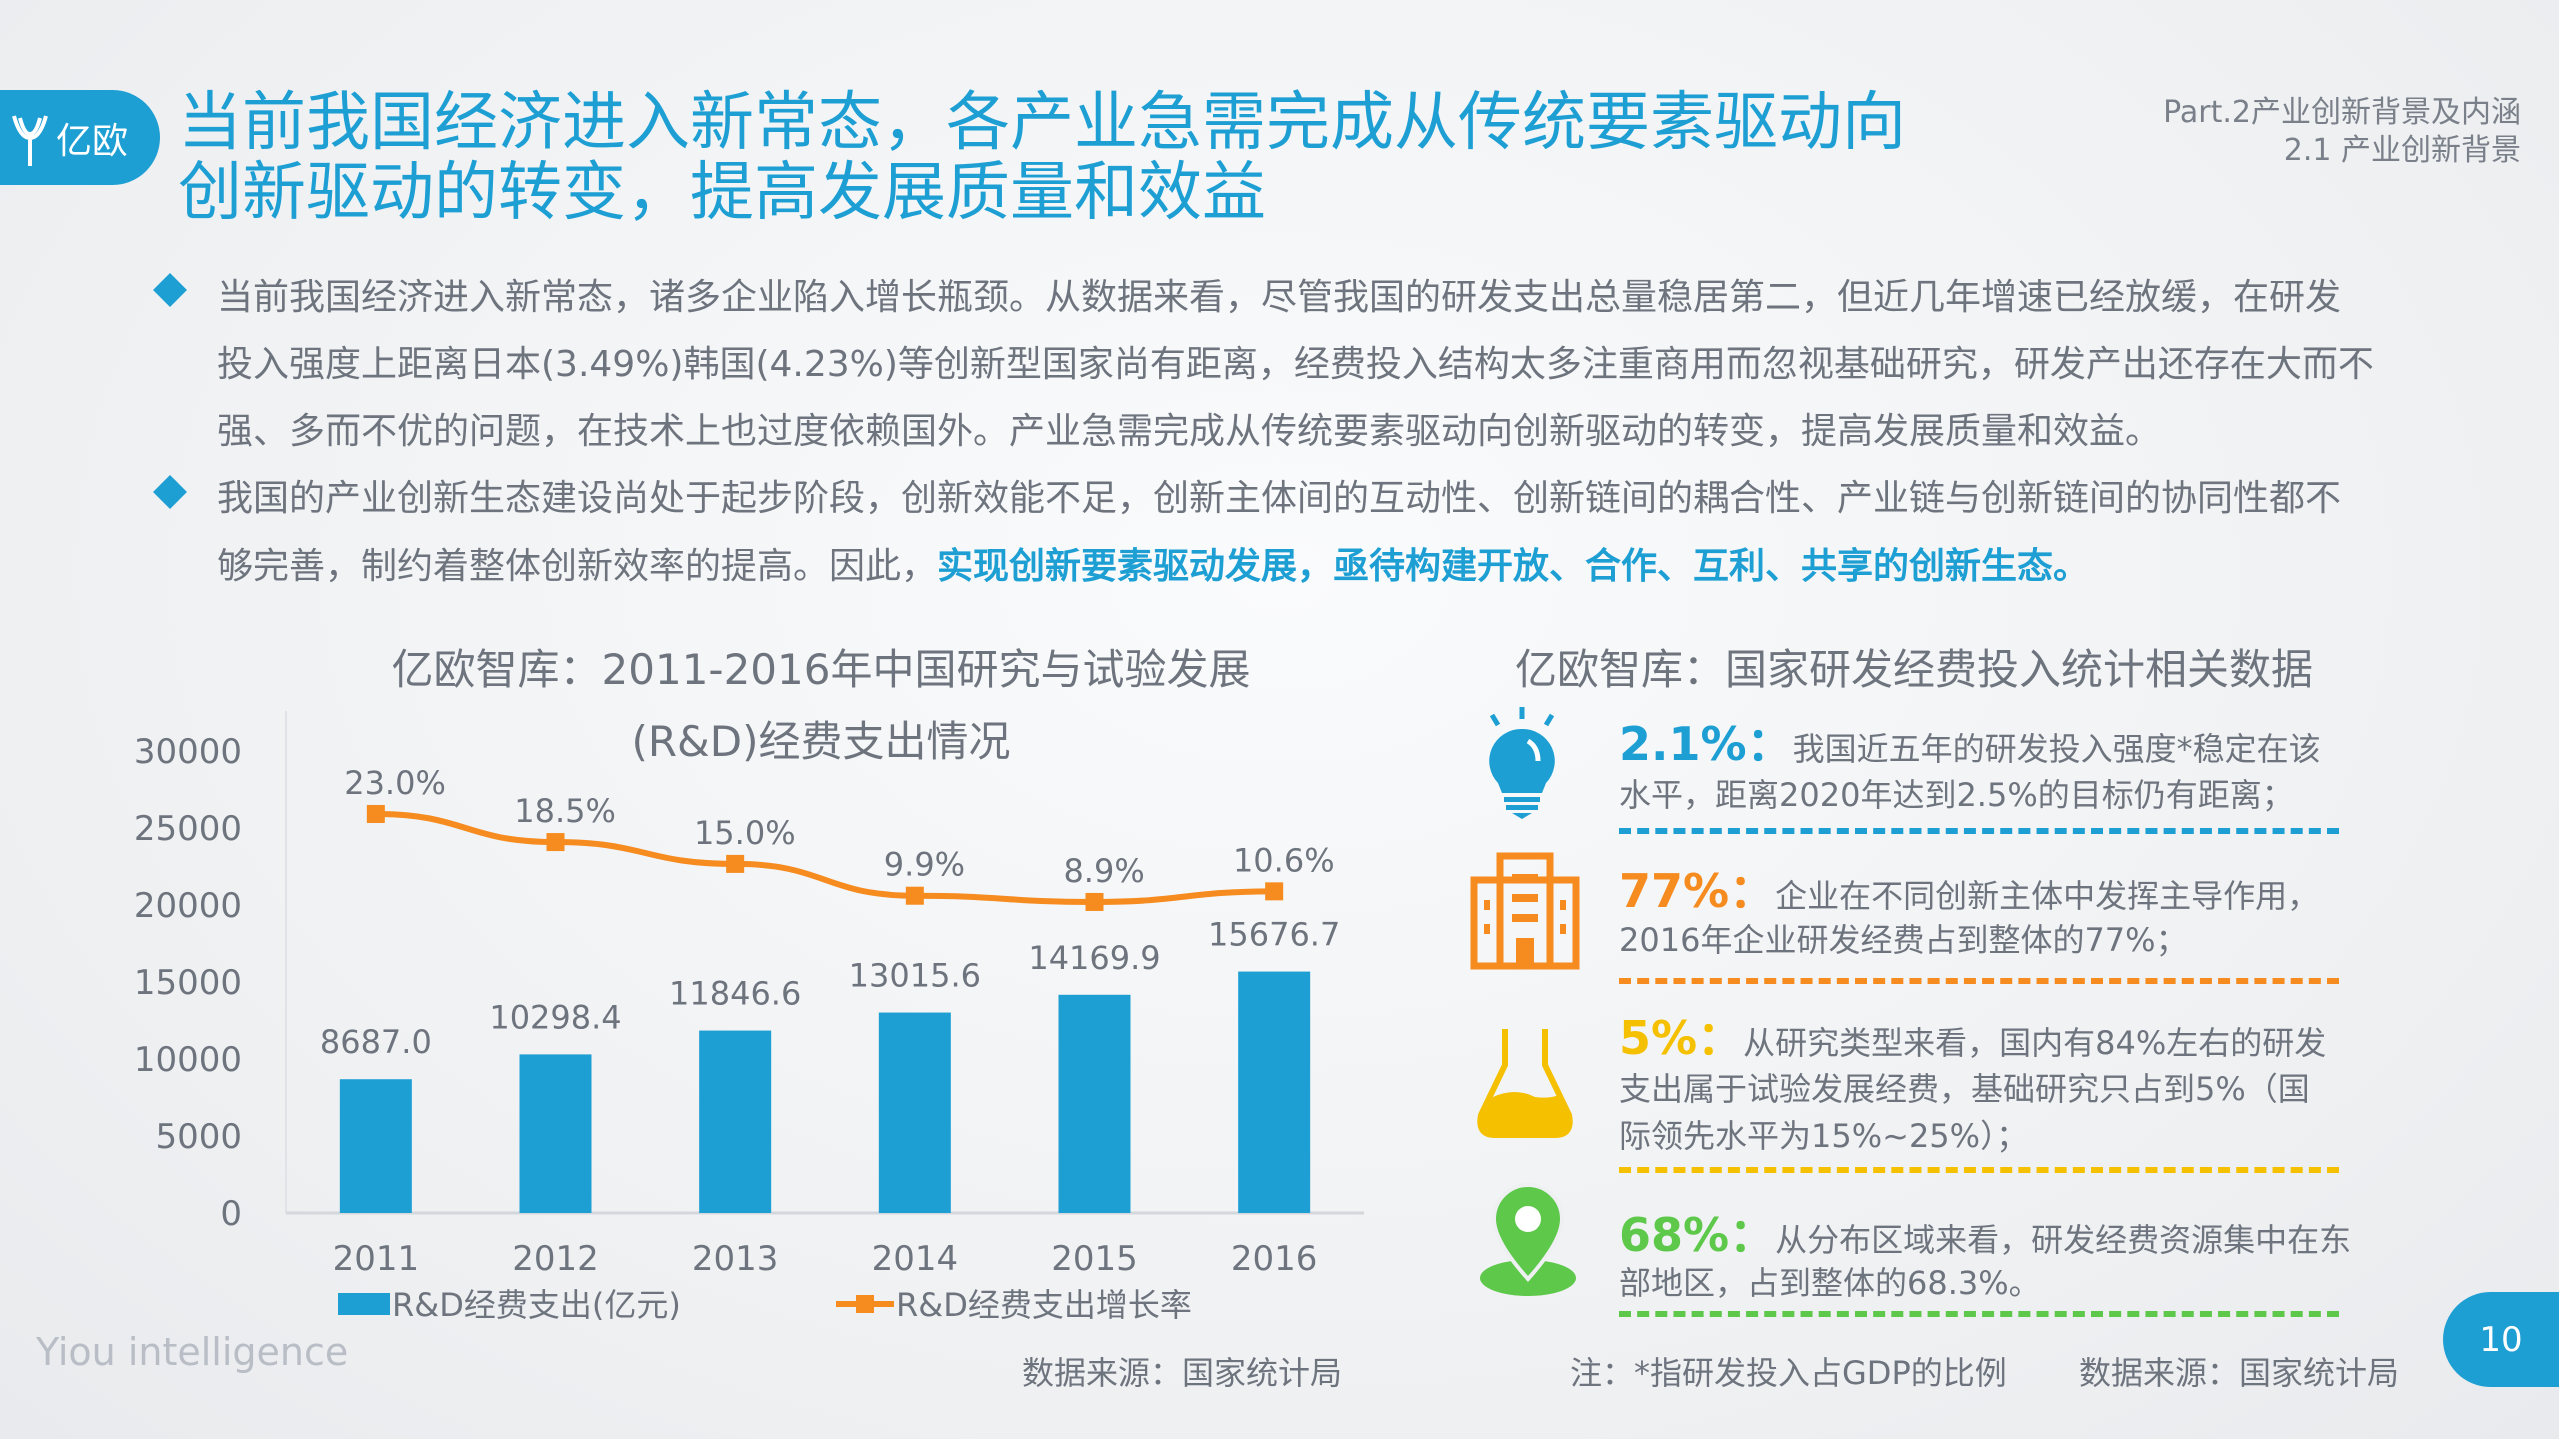 Image resolution: width=2559 pixels, height=1439 pixels. What do you see at coordinates (1094, 1259) in the screenshot?
I see `x-tick-label: 2015` at bounding box center [1094, 1259].